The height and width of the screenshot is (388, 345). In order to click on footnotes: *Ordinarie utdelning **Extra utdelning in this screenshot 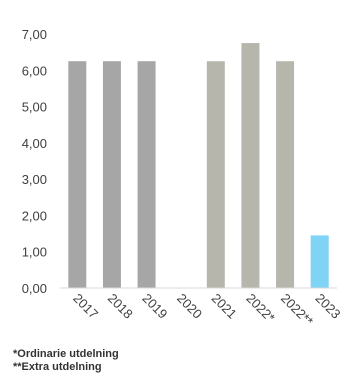, I will do `click(66, 361)`.